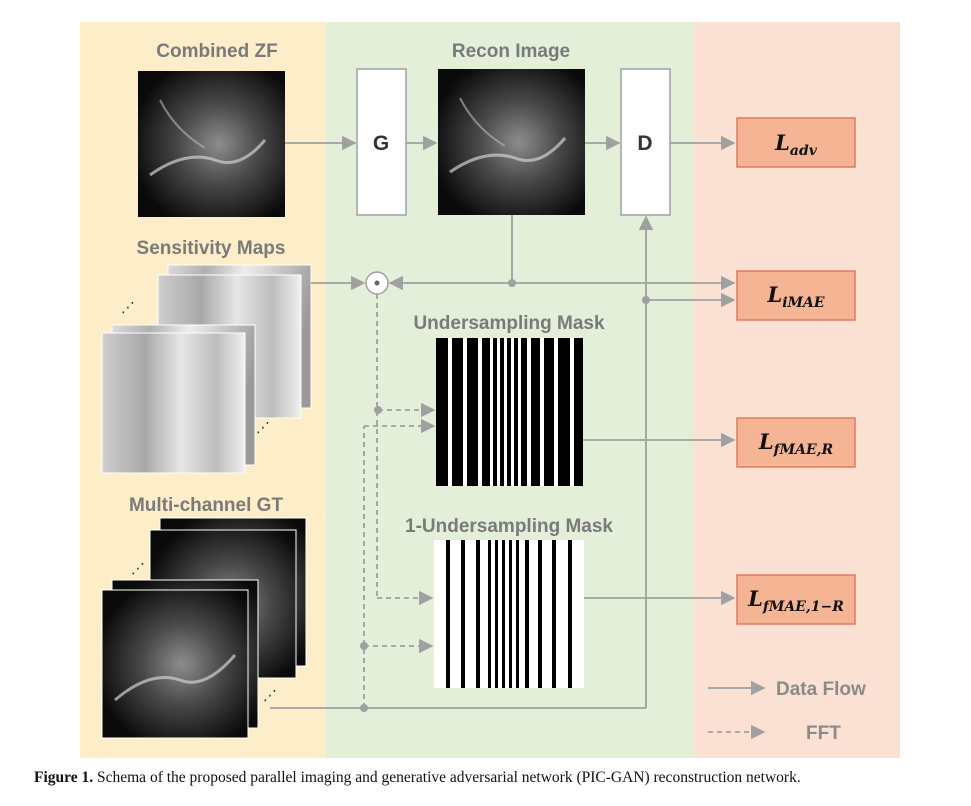 Image resolution: width=971 pixels, height=806 pixels. I want to click on svg-text: LiMAE, so click(795, 296).